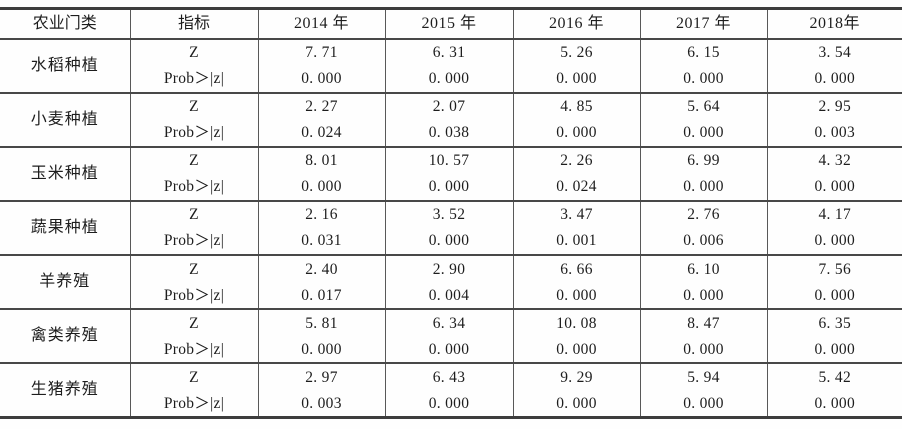 Image resolution: width=902 pixels, height=429 pixels. What do you see at coordinates (448, 159) in the screenshot?
I see `cell-value: 10. 57` at bounding box center [448, 159].